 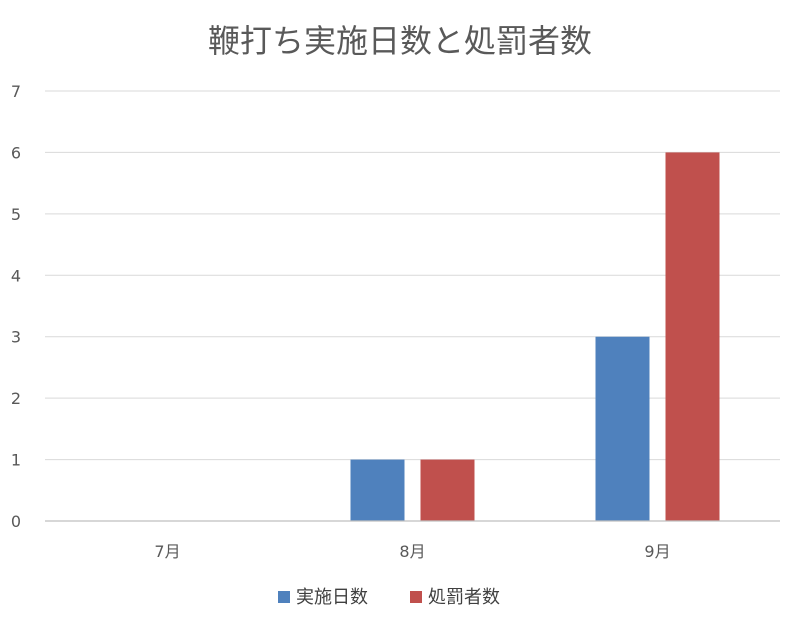 I want to click on y-tick-label: 3, so click(x=16, y=337).